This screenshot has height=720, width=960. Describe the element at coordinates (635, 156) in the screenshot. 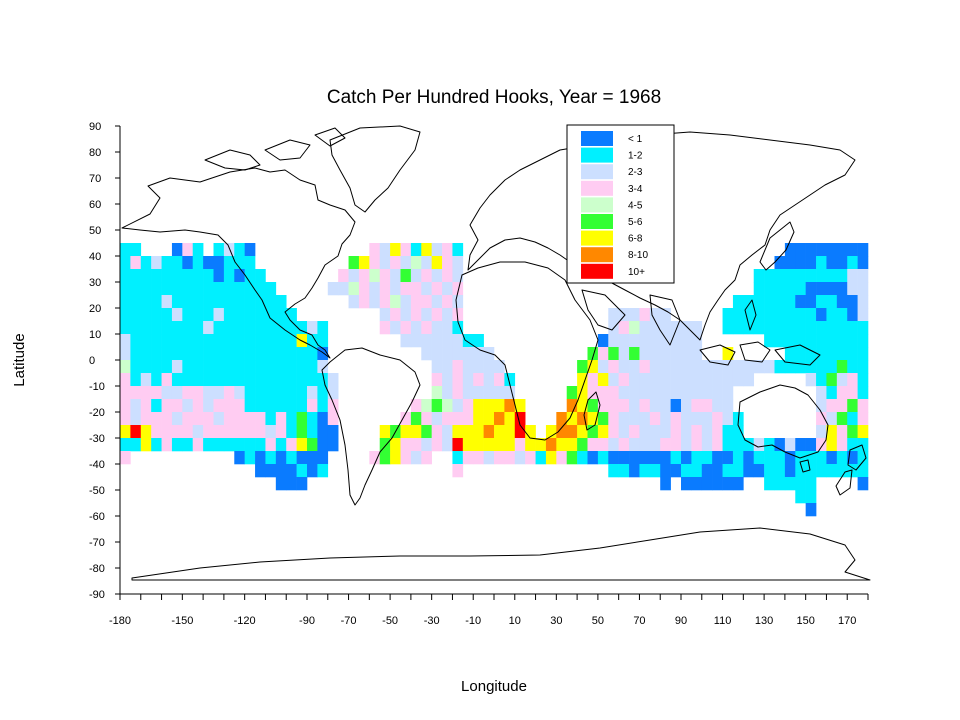

I see `legend-label: 1-2` at that location.